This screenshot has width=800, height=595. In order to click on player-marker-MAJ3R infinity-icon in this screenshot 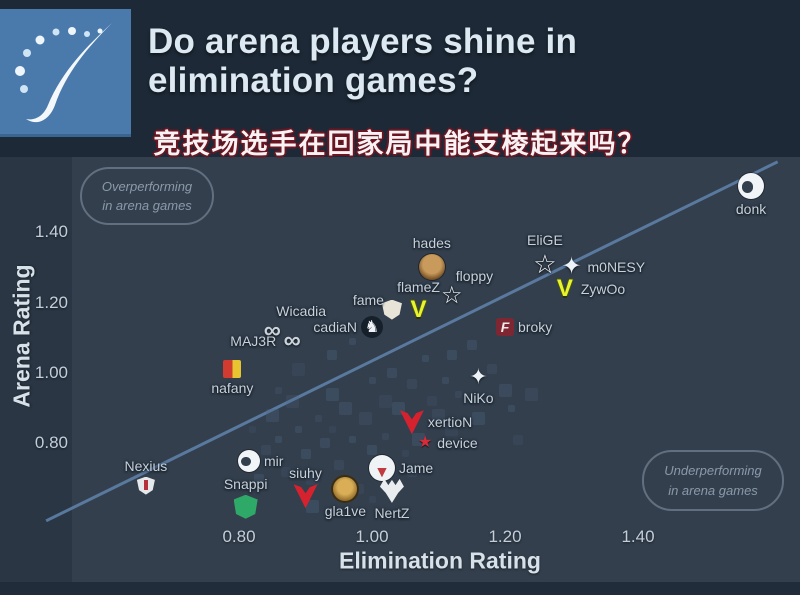, I will do `click(292, 341)`.